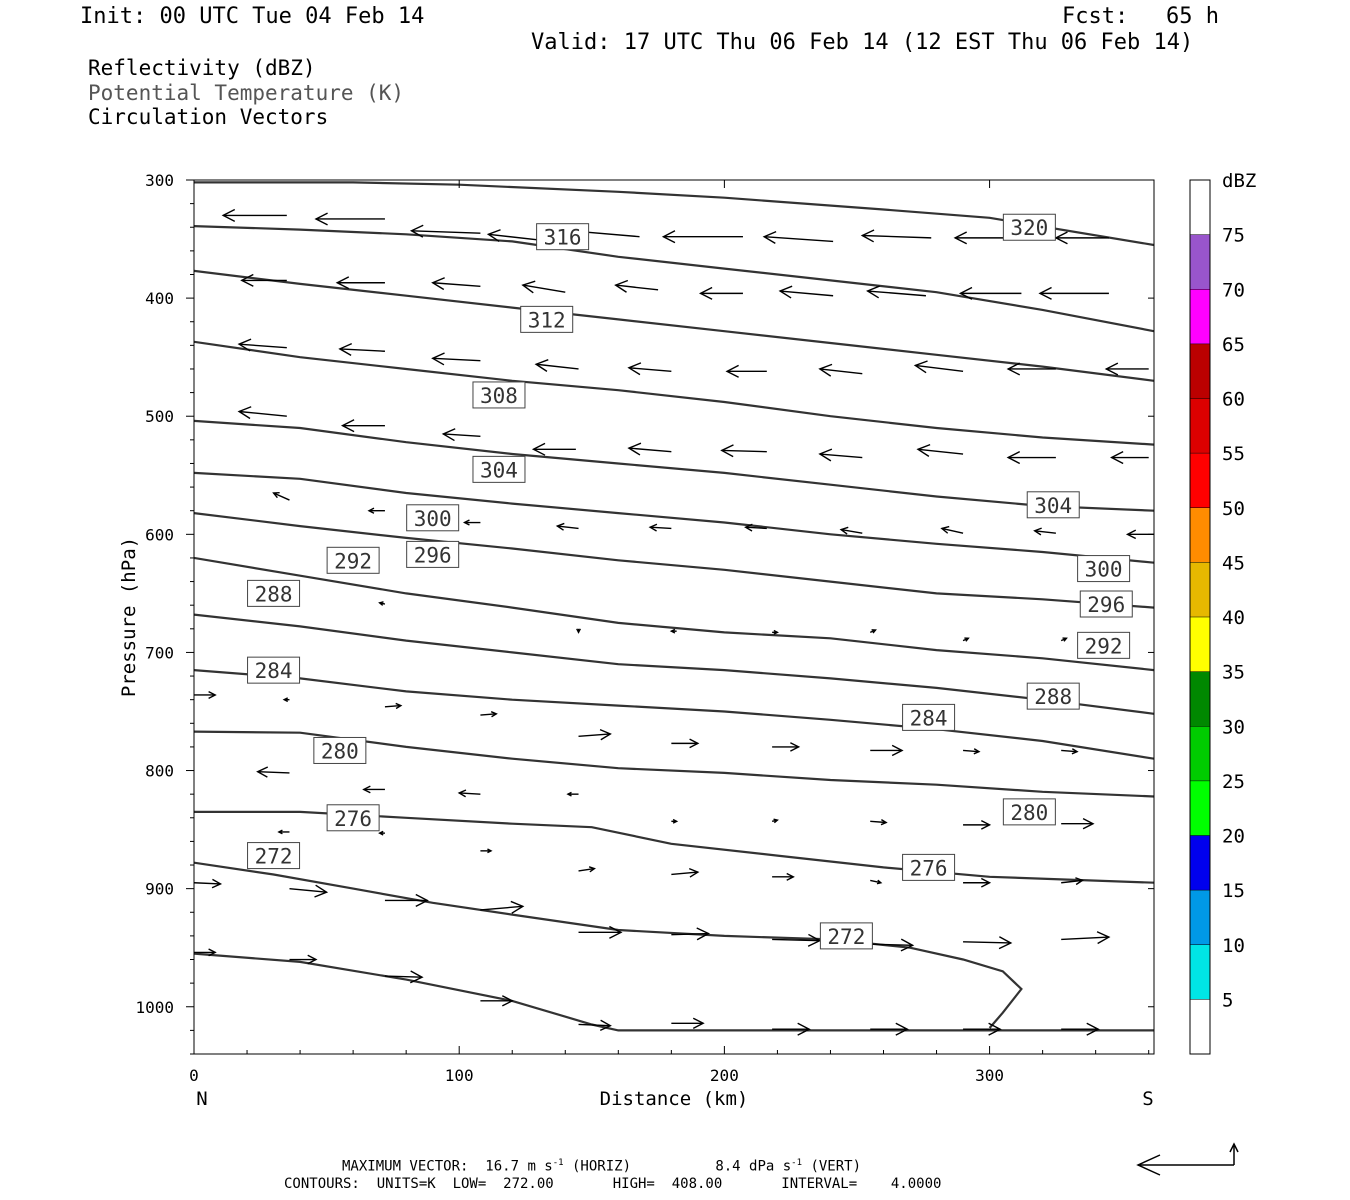 Image resolution: width=1350 pixels, height=1200 pixels. I want to click on x-tick-label: 100, so click(459, 1075).